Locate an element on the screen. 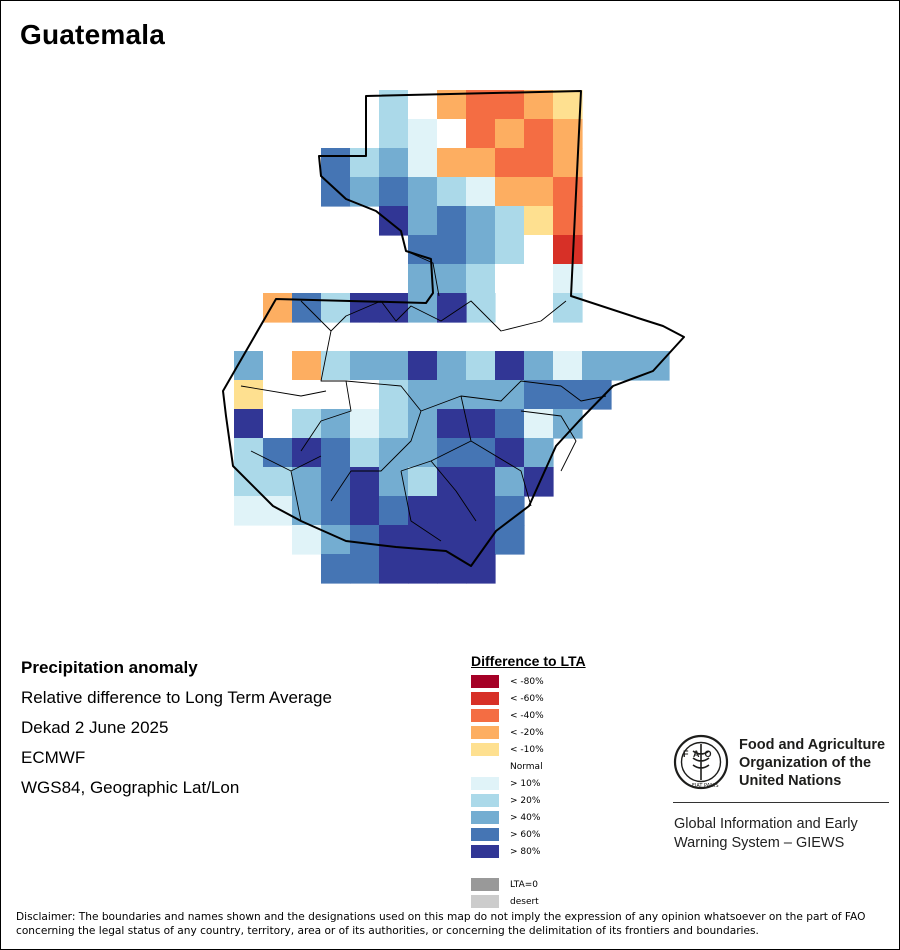 The image size is (900, 950). legend-label: > 40% is located at coordinates (525, 817).